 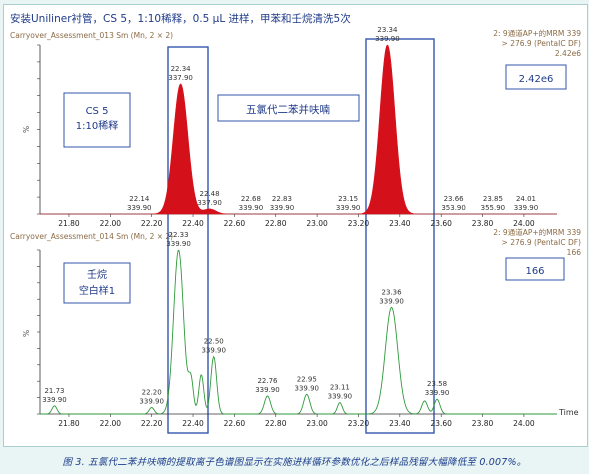 What do you see at coordinates (453, 208) in the screenshot?
I see `peak-label-mz: 353.90` at bounding box center [453, 208].